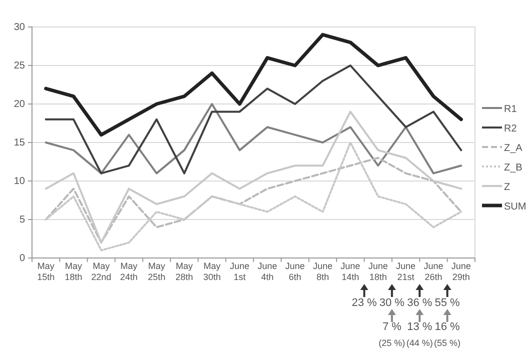 The height and width of the screenshot is (350, 531). What do you see at coordinates (378, 271) in the screenshot?
I see `x-tick-label: June 18th` at bounding box center [378, 271].